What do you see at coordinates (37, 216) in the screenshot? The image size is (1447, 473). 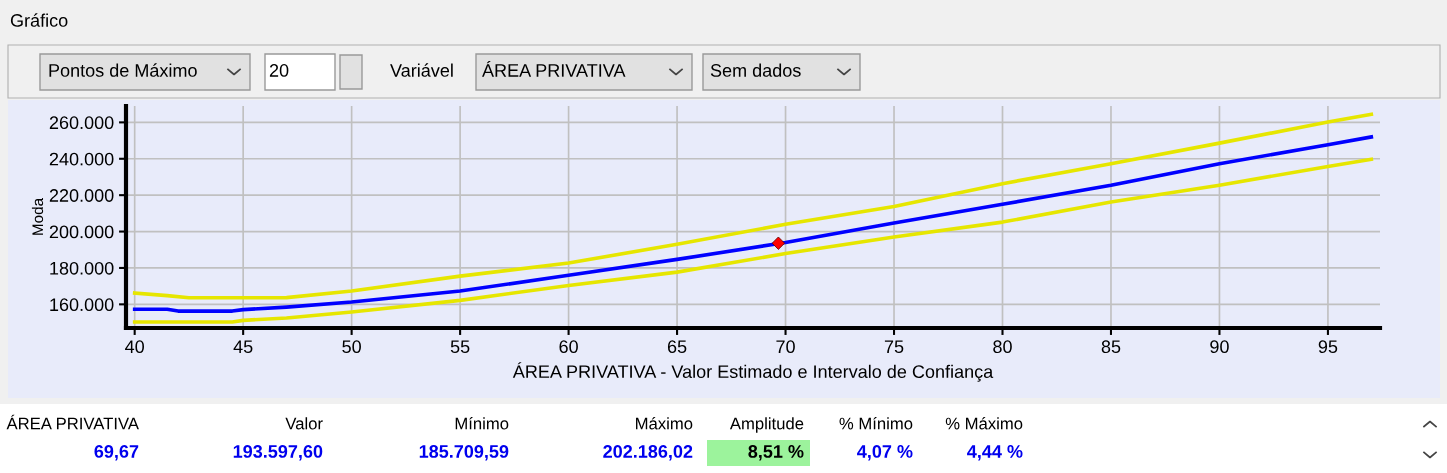 I see `y-axis-title: Moda` at bounding box center [37, 216].